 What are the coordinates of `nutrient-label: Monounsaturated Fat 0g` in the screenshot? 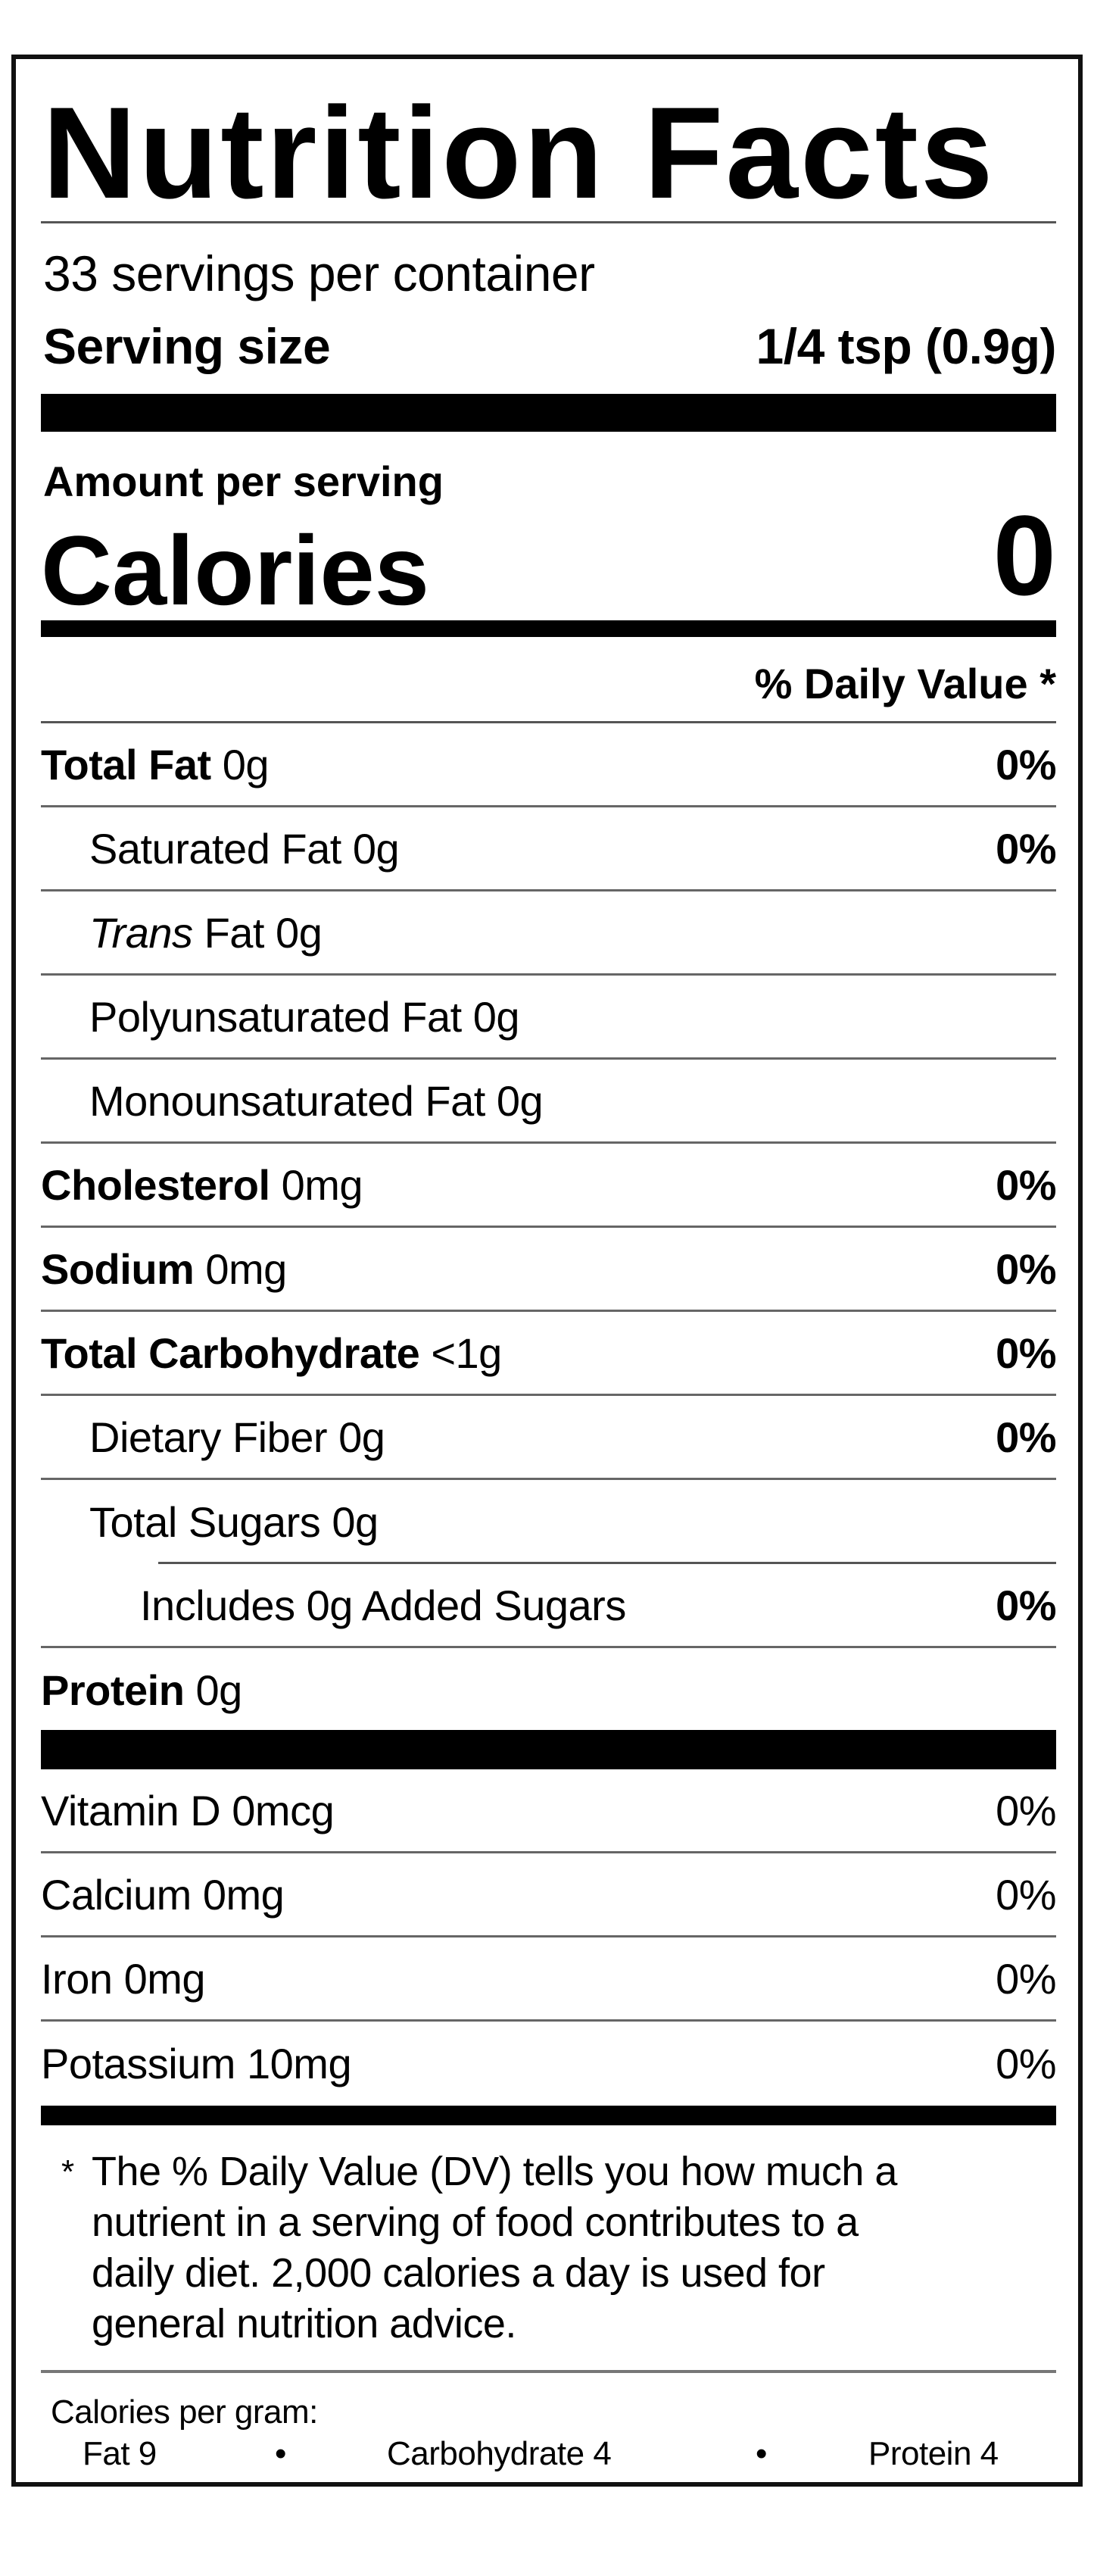 It's located at (292, 1101).